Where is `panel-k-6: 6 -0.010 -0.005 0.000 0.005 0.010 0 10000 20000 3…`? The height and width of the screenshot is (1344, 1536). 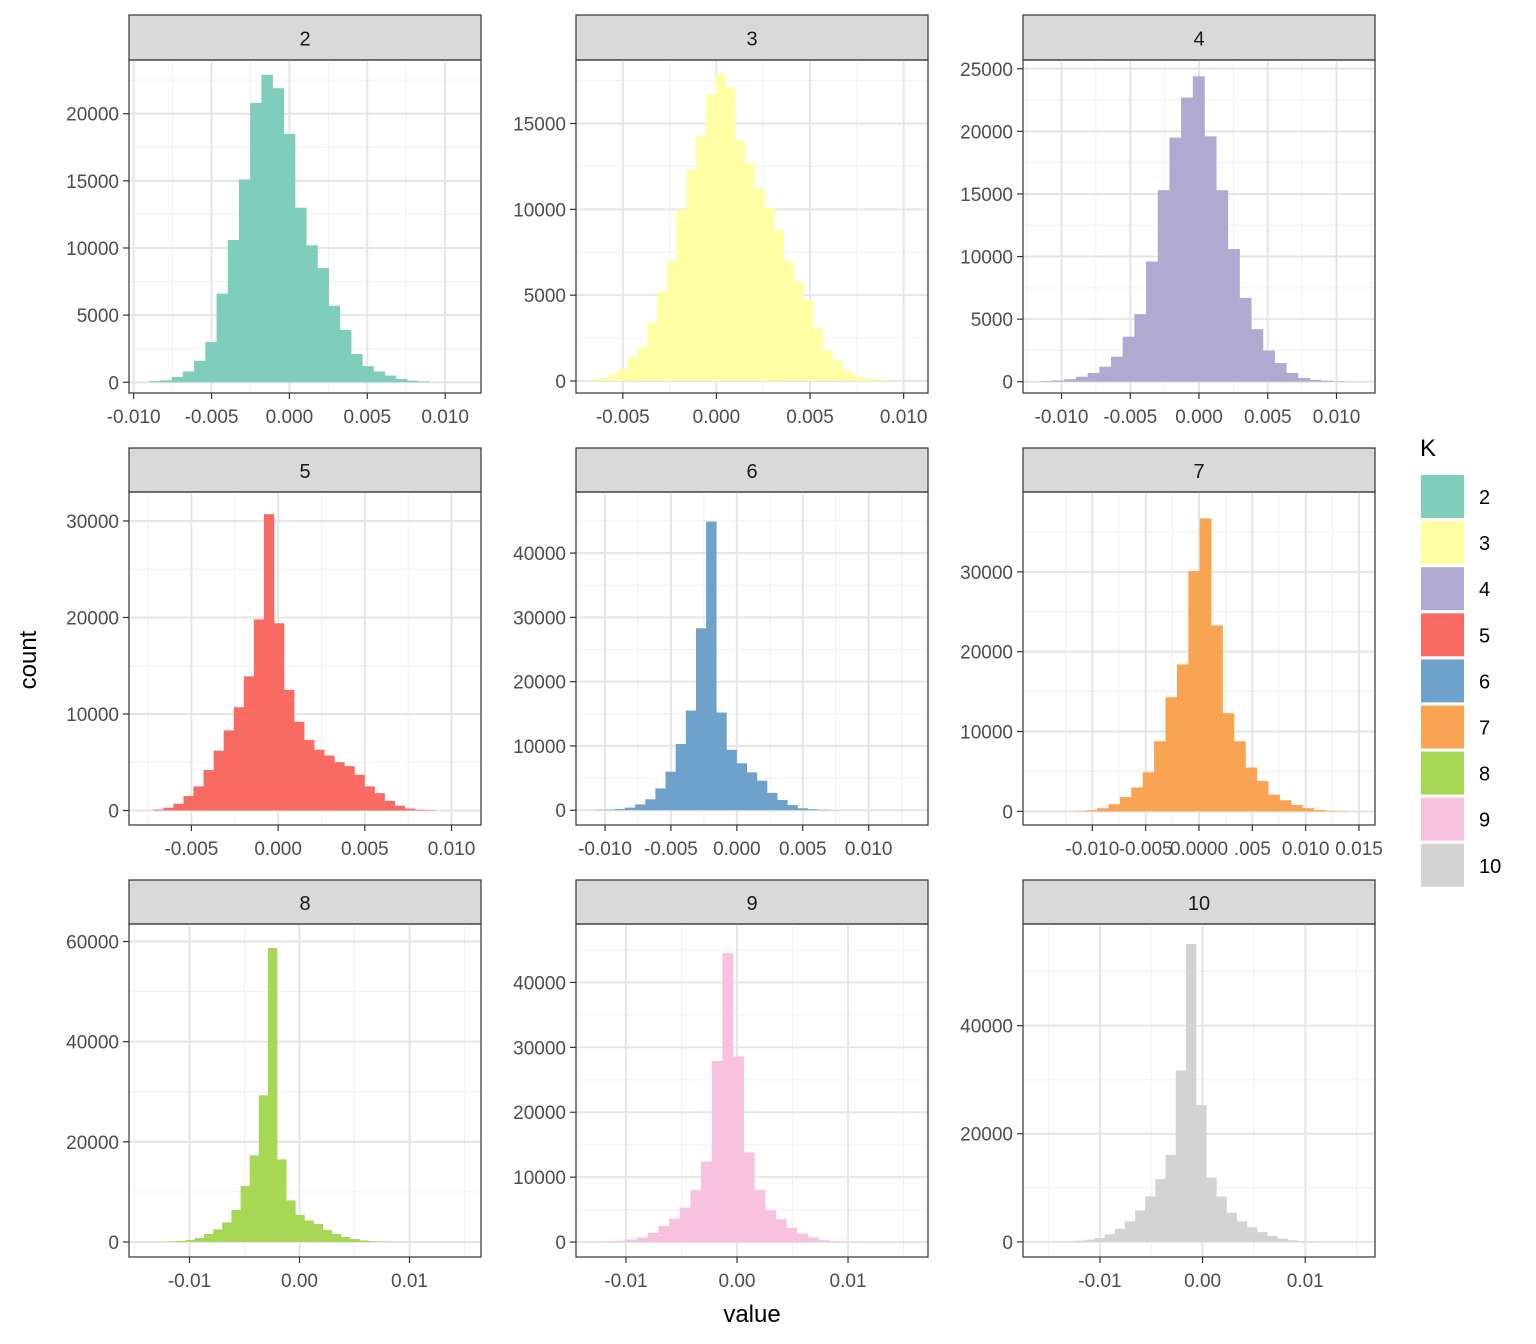 panel-k-6: 6 -0.010 -0.005 0.000 0.005 0.010 0 10000 20000 3… is located at coordinates (721, 653).